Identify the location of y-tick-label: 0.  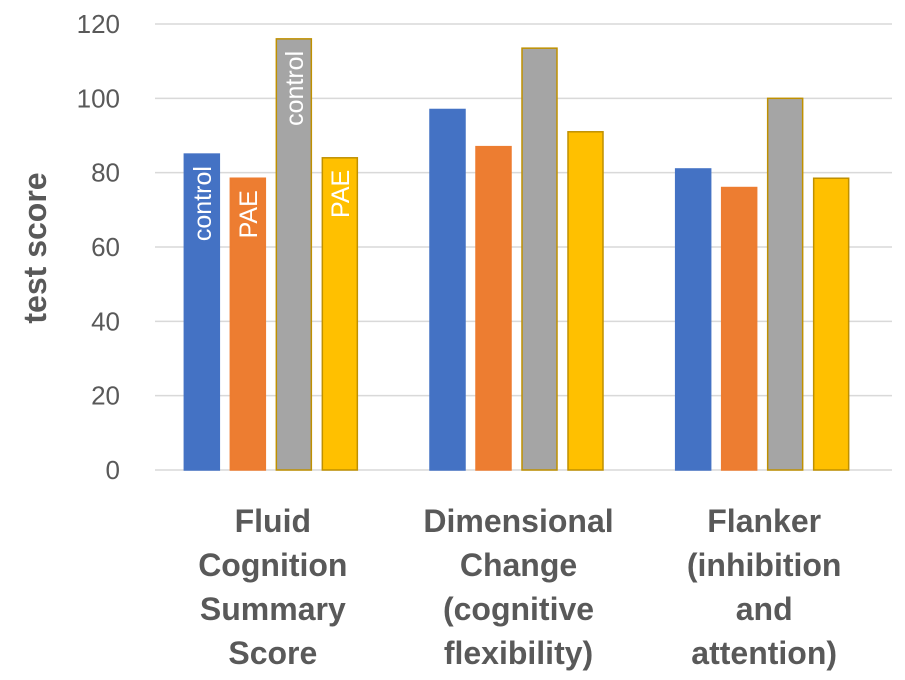
(113, 470).